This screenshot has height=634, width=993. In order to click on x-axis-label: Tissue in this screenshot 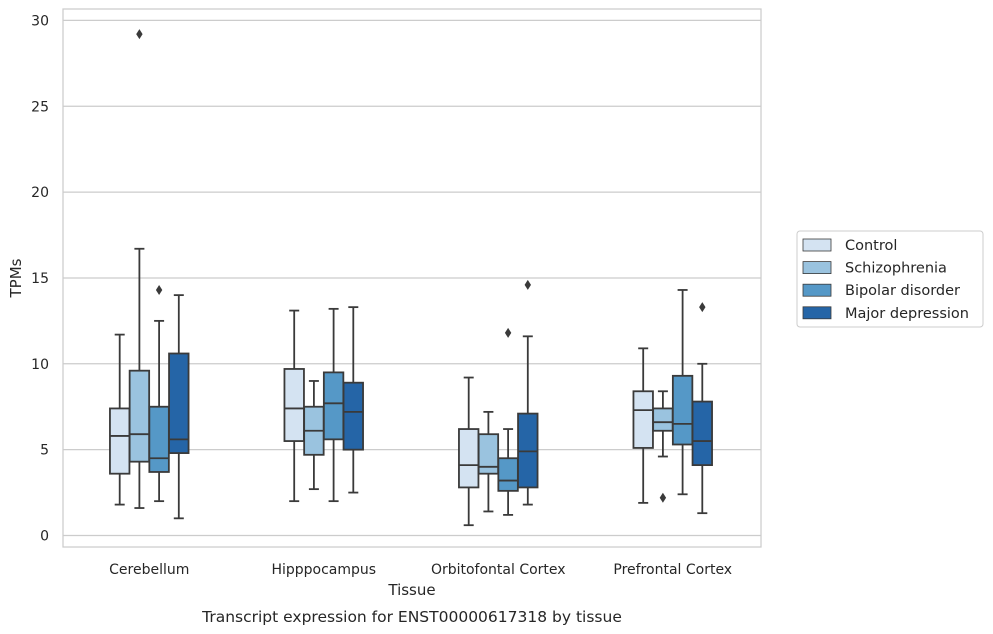, I will do `click(411, 590)`.